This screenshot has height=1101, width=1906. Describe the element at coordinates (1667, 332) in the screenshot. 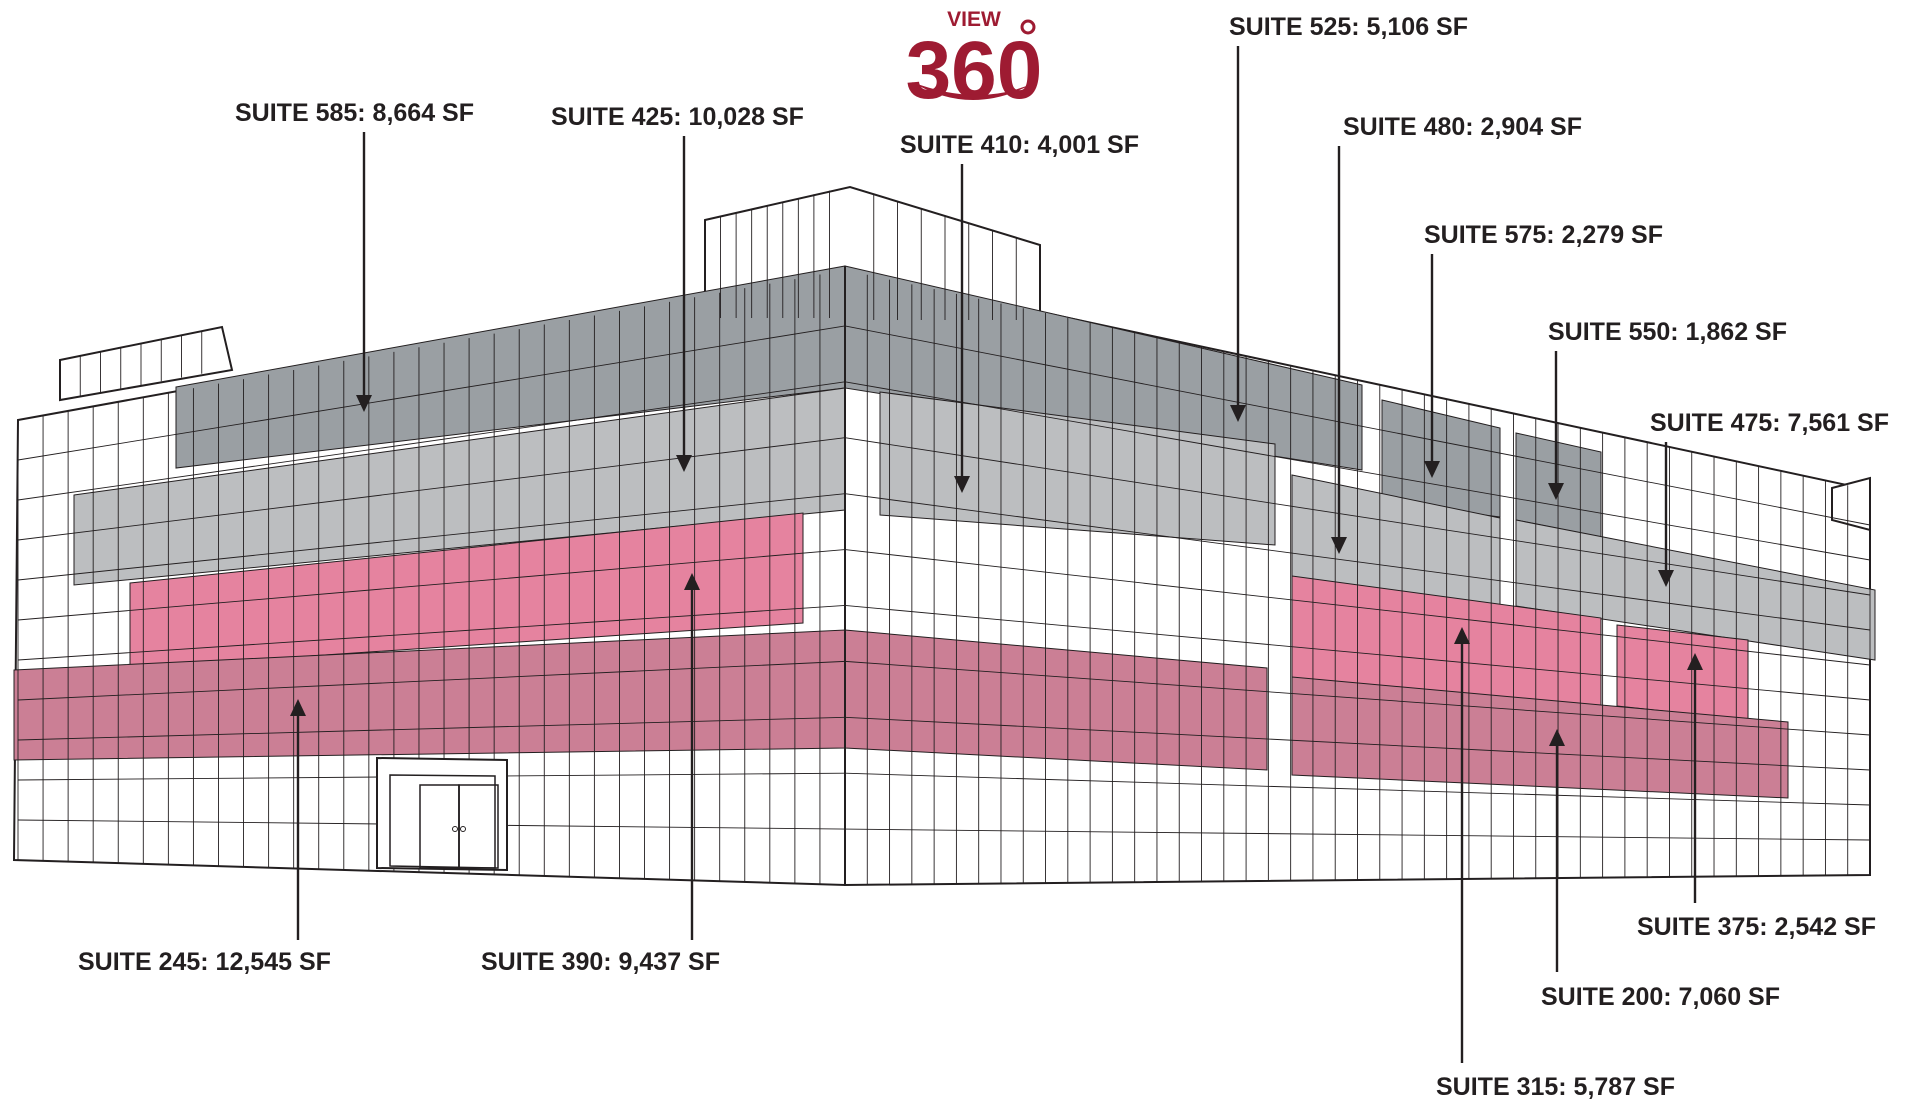

I see `suite-label-550: SUITE 550: 1,862 SF` at that location.